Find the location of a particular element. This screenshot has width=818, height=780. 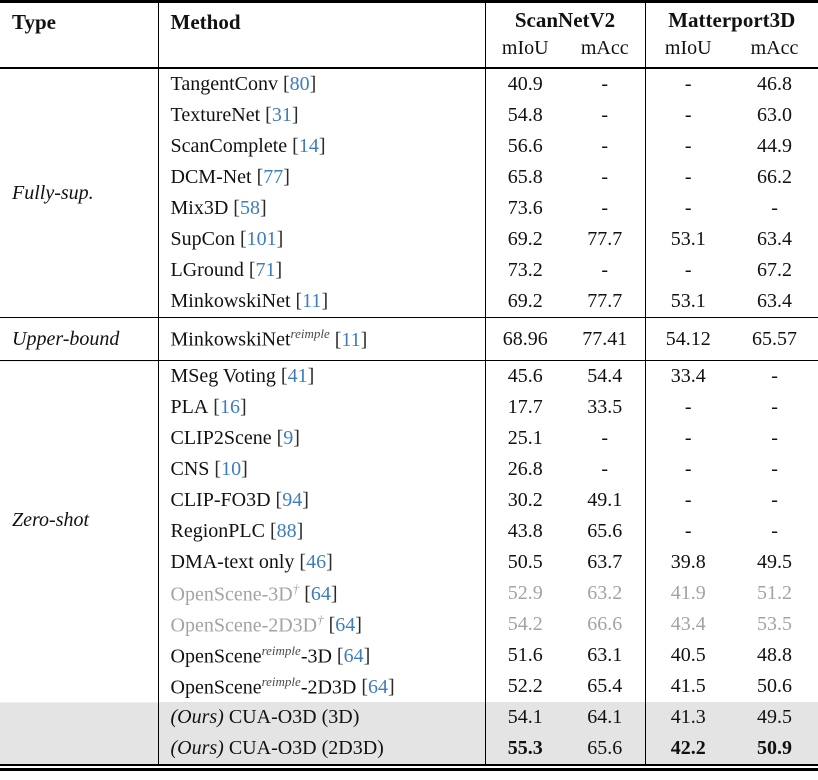

citation-number: 10 is located at coordinates (231, 469).